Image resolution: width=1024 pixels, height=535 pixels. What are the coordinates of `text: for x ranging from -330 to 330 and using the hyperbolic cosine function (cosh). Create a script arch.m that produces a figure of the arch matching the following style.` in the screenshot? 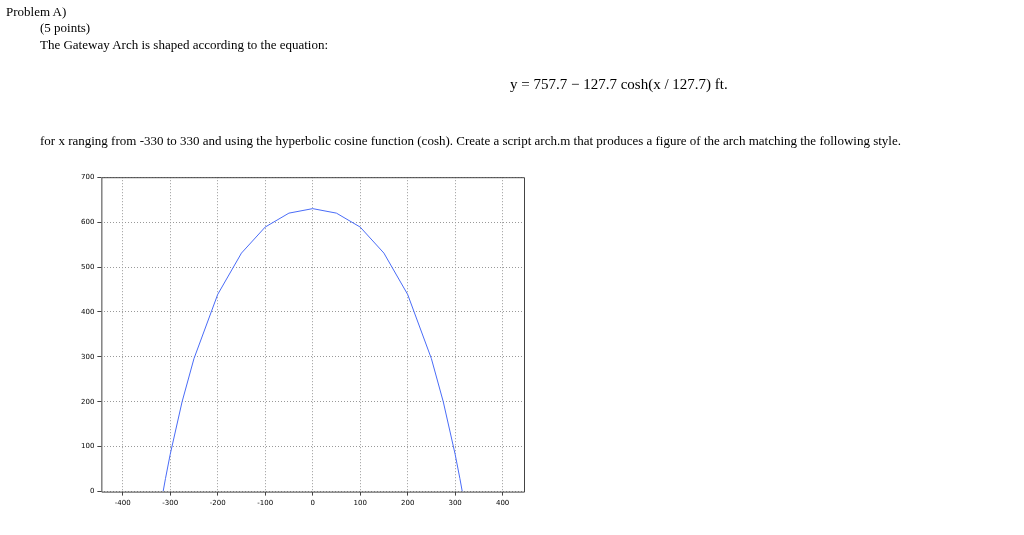 It's located at (470, 141).